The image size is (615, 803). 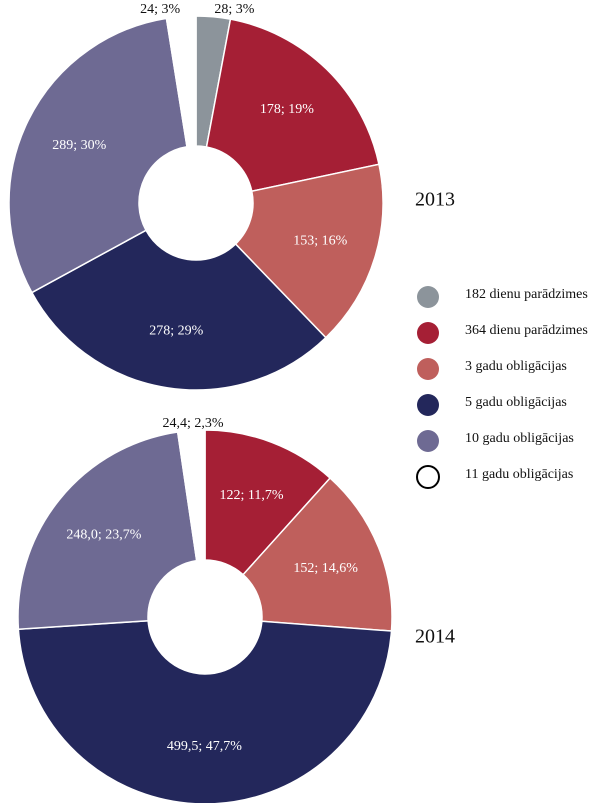 I want to click on chart-title: 2014, so click(x=435, y=637).